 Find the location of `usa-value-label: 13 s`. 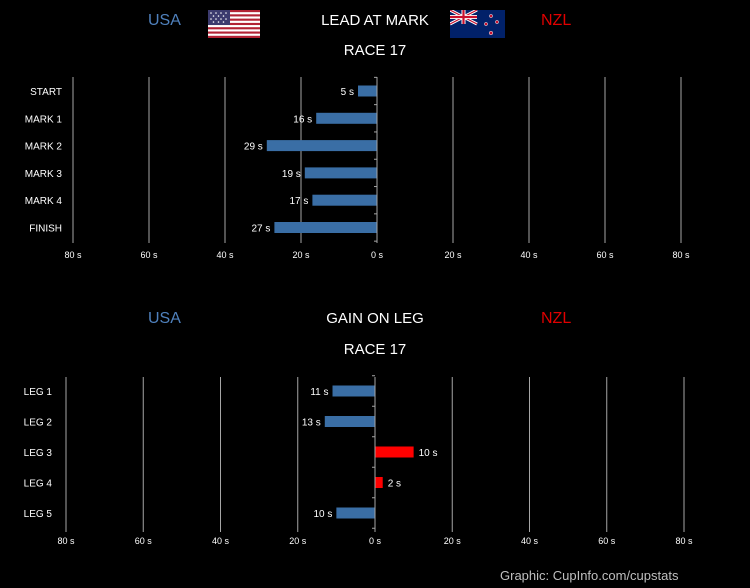

usa-value-label: 13 s is located at coordinates (311, 423).